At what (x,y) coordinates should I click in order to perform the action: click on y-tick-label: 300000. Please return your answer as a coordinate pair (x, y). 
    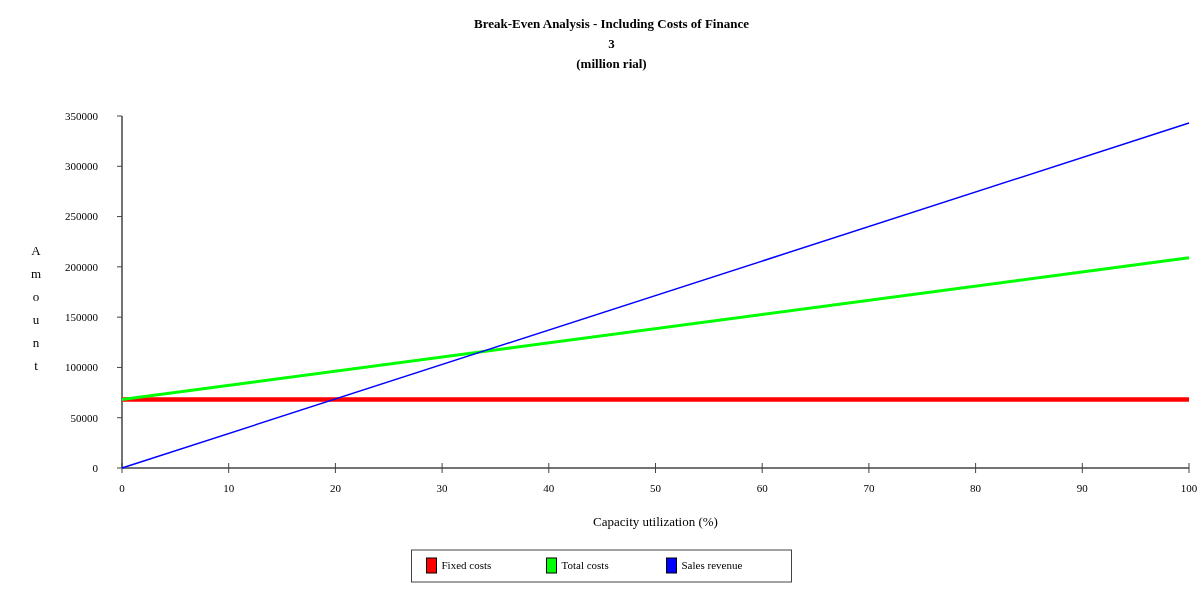
    Looking at the image, I should click on (82, 166).